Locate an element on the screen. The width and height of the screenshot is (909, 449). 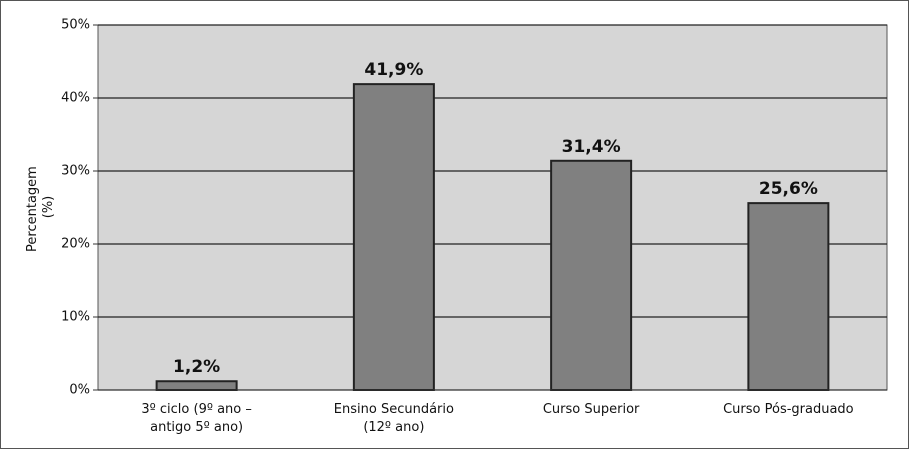
value-label: 25,6% is located at coordinates (788, 189).